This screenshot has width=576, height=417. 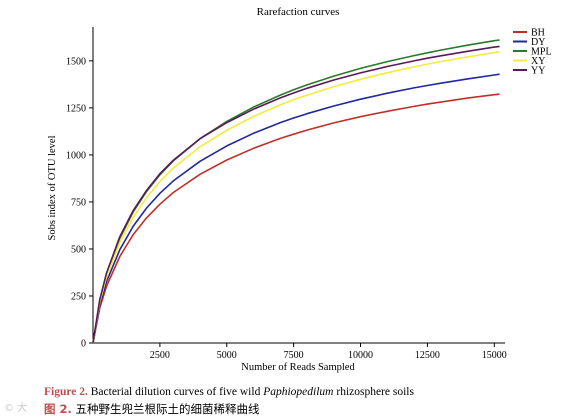 I want to click on figure-label-zh: 图 2., so click(x=58, y=409).